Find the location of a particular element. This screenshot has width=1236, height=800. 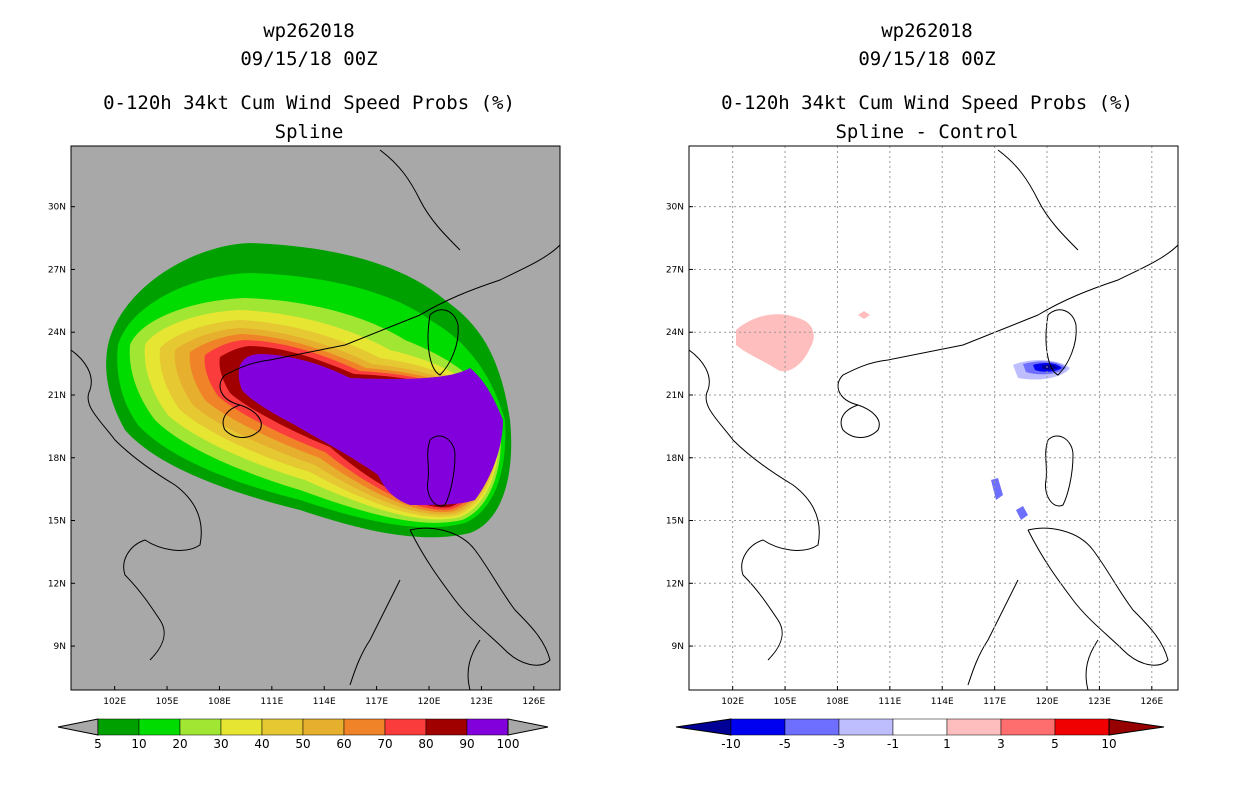

right-datetime: 09/15/18 00Z is located at coordinates (927, 59).